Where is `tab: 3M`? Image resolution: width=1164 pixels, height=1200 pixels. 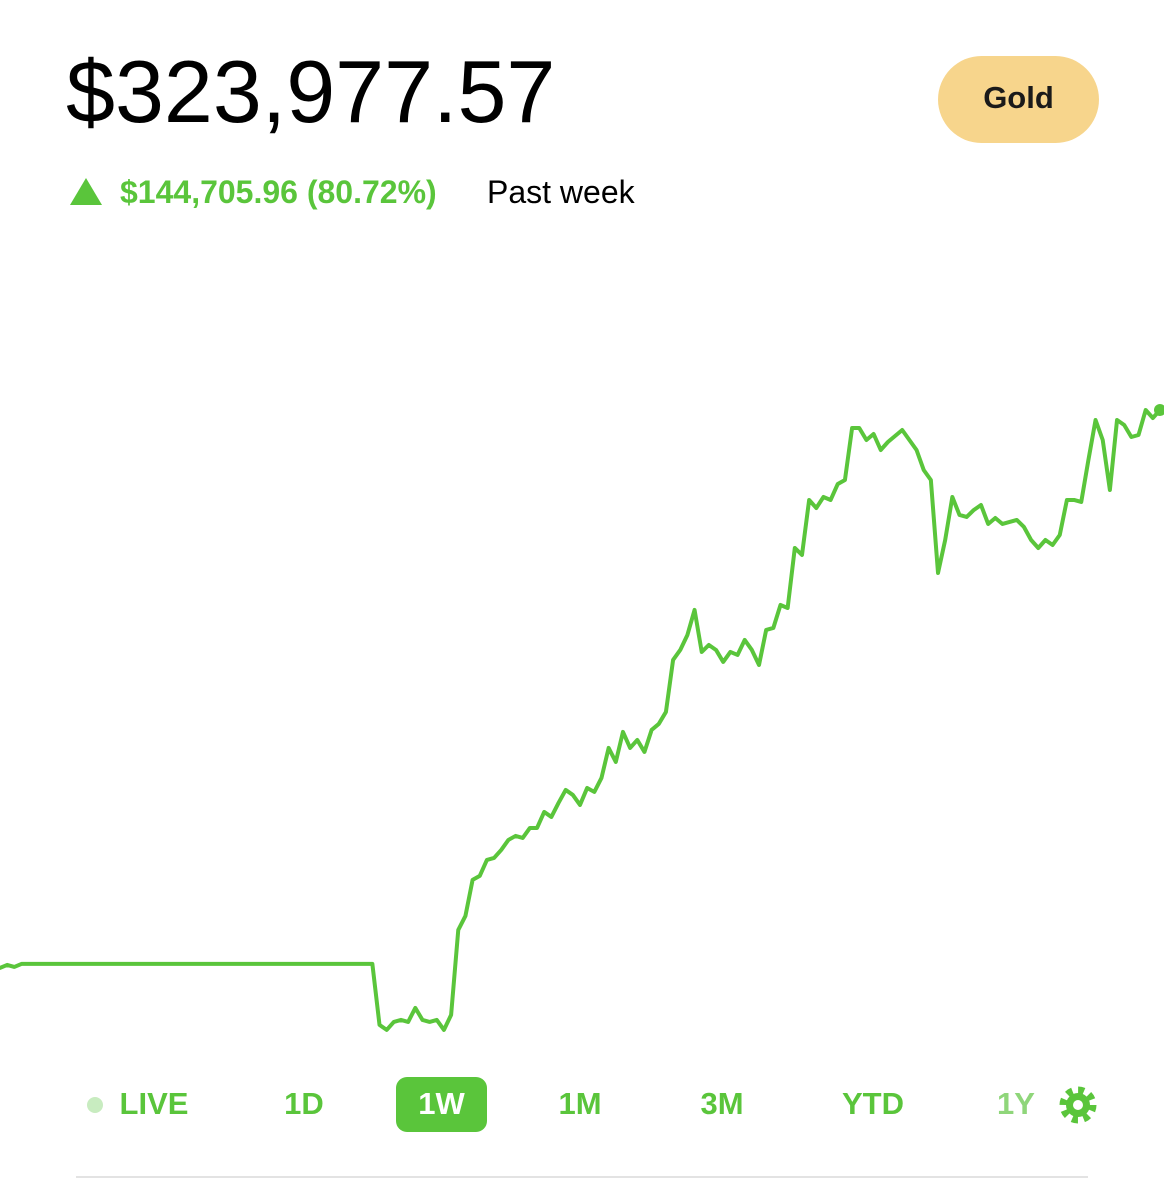 tab: 3M is located at coordinates (721, 1103).